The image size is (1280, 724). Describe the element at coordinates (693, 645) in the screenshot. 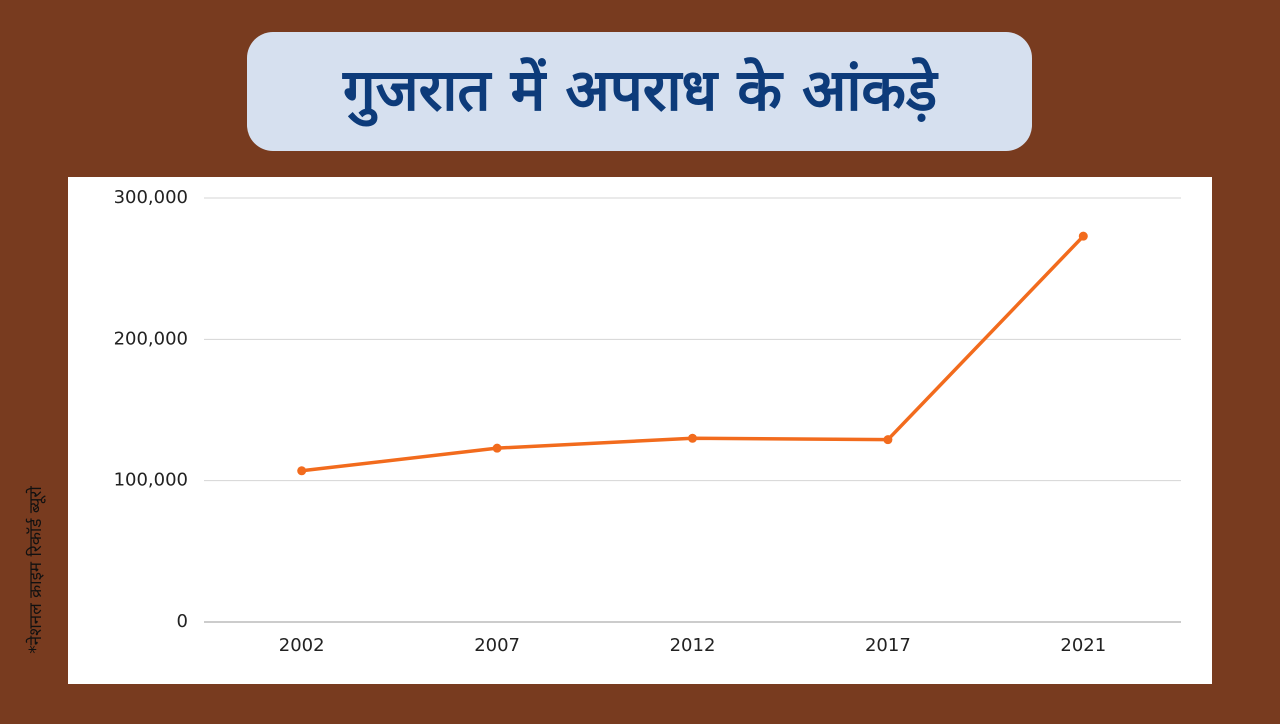

I see `x-tick-label: 2012` at that location.